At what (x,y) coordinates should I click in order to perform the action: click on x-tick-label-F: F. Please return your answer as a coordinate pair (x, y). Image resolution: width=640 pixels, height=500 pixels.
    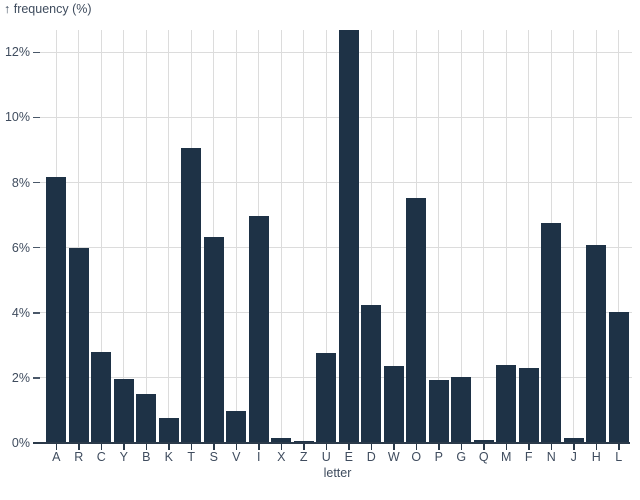
    Looking at the image, I should click on (528, 457).